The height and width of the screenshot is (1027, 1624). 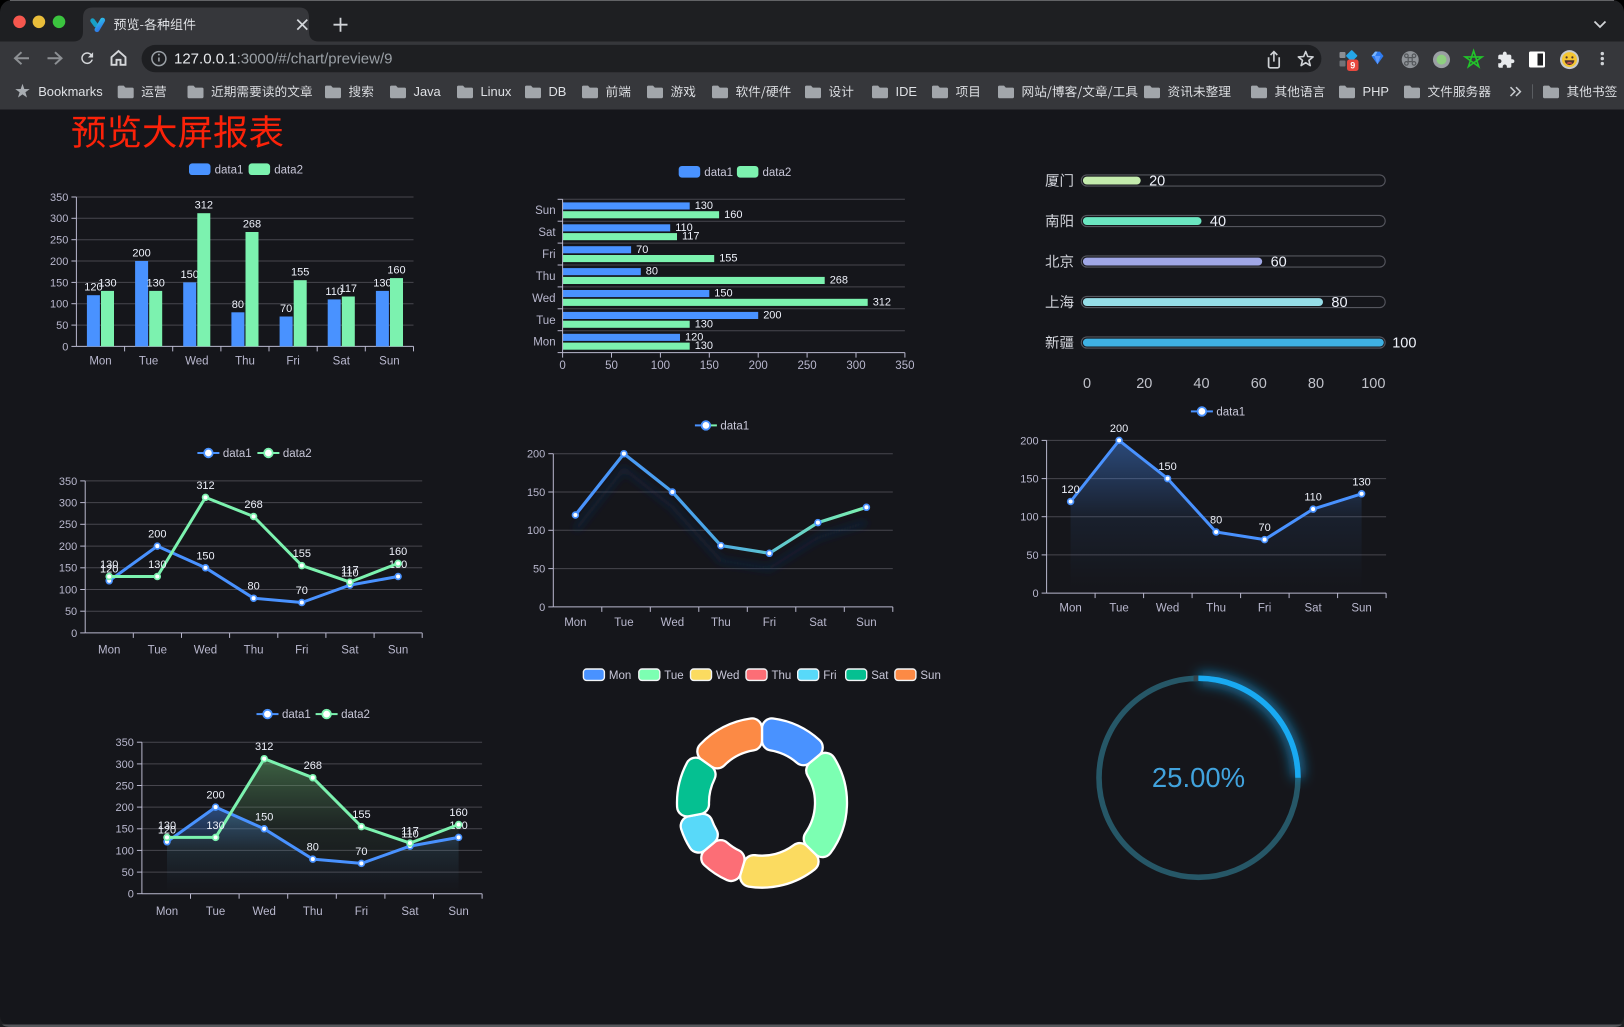 I want to click on svg-text: 117, so click(x=410, y=832).